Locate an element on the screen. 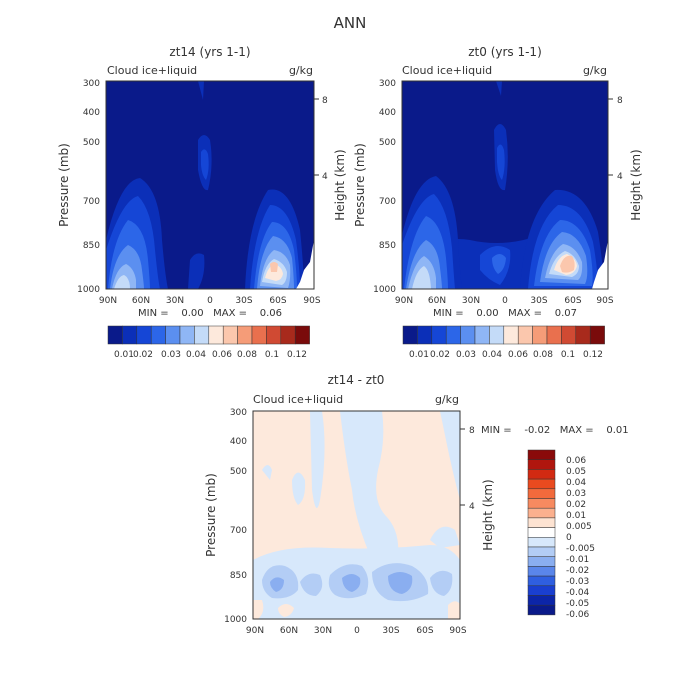 The image size is (700, 700). panel-1-ylabel-right: Height (km) is located at coordinates (340, 184).